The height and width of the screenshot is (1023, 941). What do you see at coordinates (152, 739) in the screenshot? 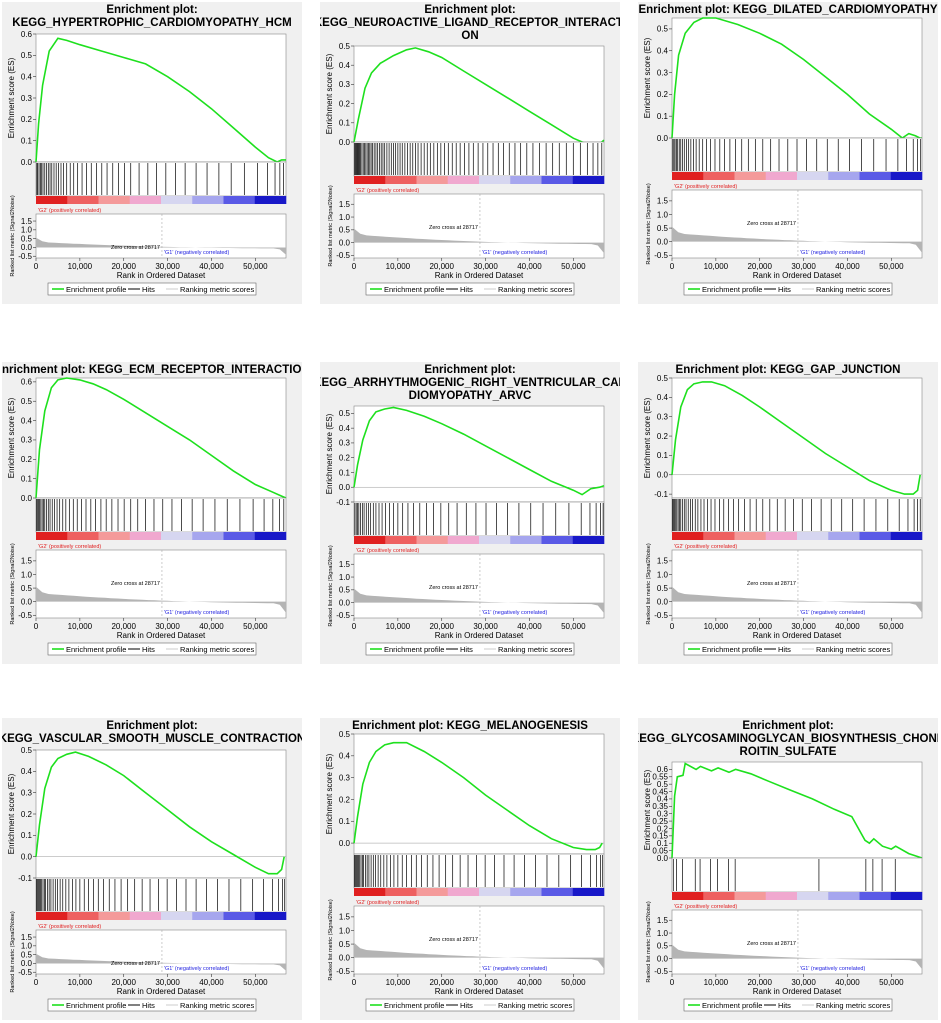
I see `plot-title: KEGG_VASCULAR_SMOOTH_MUSCLE_CONTRACTION` at bounding box center [152, 739].